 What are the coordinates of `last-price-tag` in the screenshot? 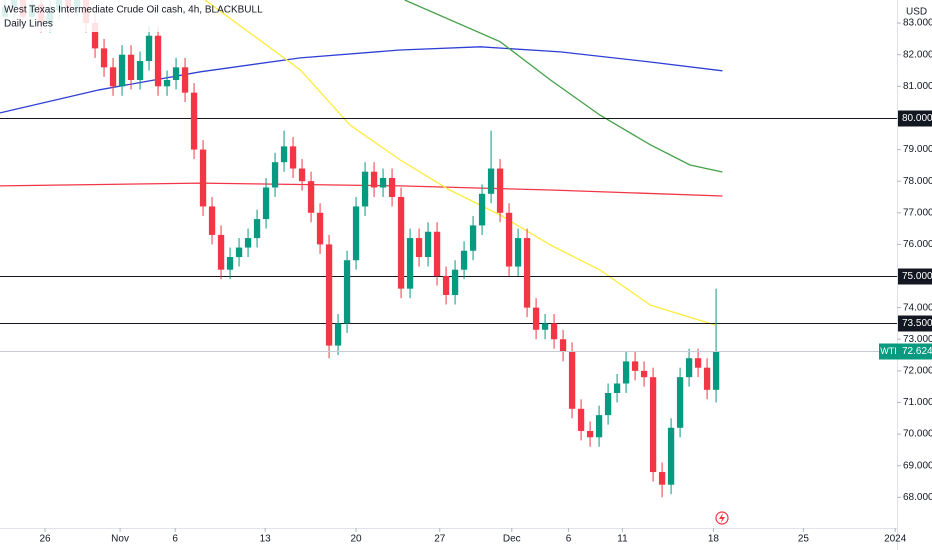 It's located at (915, 351).